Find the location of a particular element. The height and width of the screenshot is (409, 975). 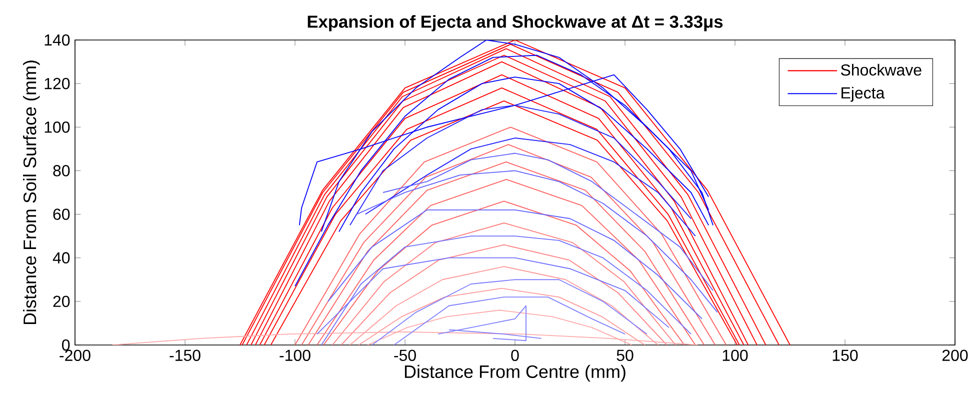

y-tick-label: 40 is located at coordinates (61, 258).